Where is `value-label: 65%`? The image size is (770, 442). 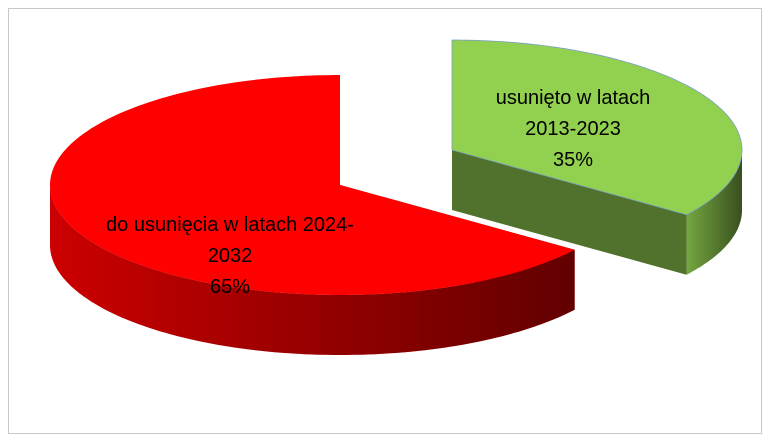
value-label: 65% is located at coordinates (230, 287).